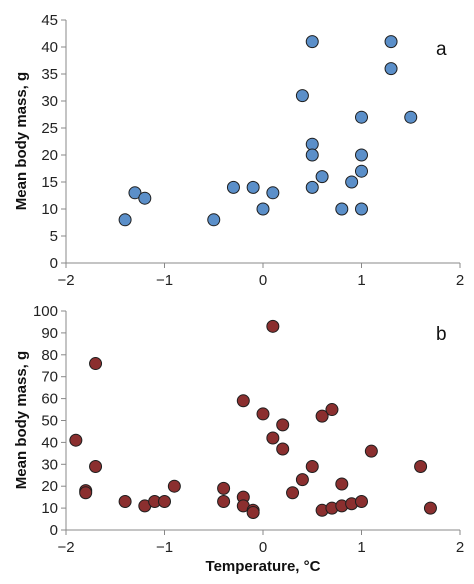 This screenshot has height=584, width=474. Describe the element at coordinates (361, 547) in the screenshot. I see `x-tick-label-b: 1` at that location.